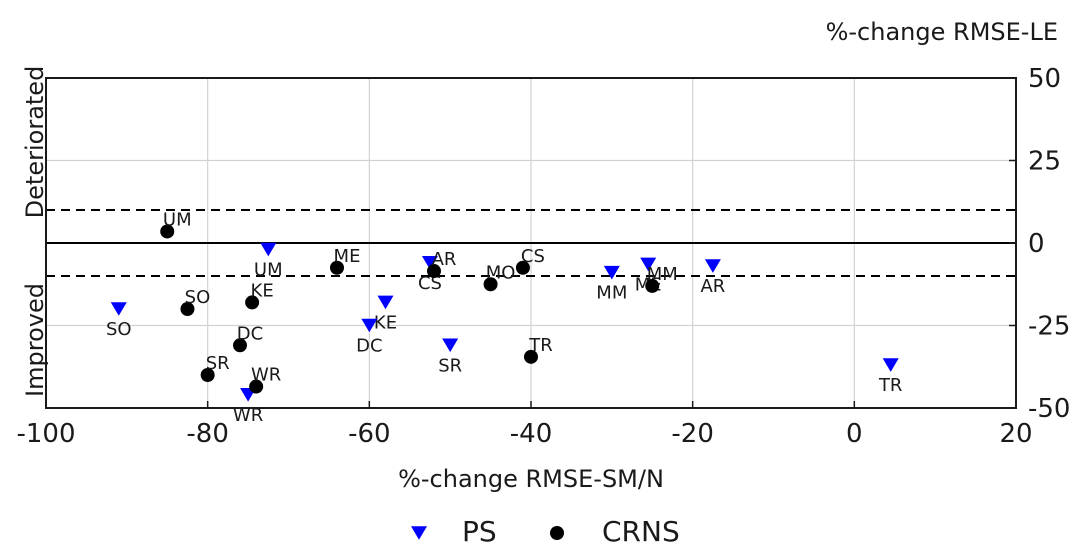 This screenshot has height=556, width=1082. I want to click on x-tick-label: 20, so click(1015, 434).